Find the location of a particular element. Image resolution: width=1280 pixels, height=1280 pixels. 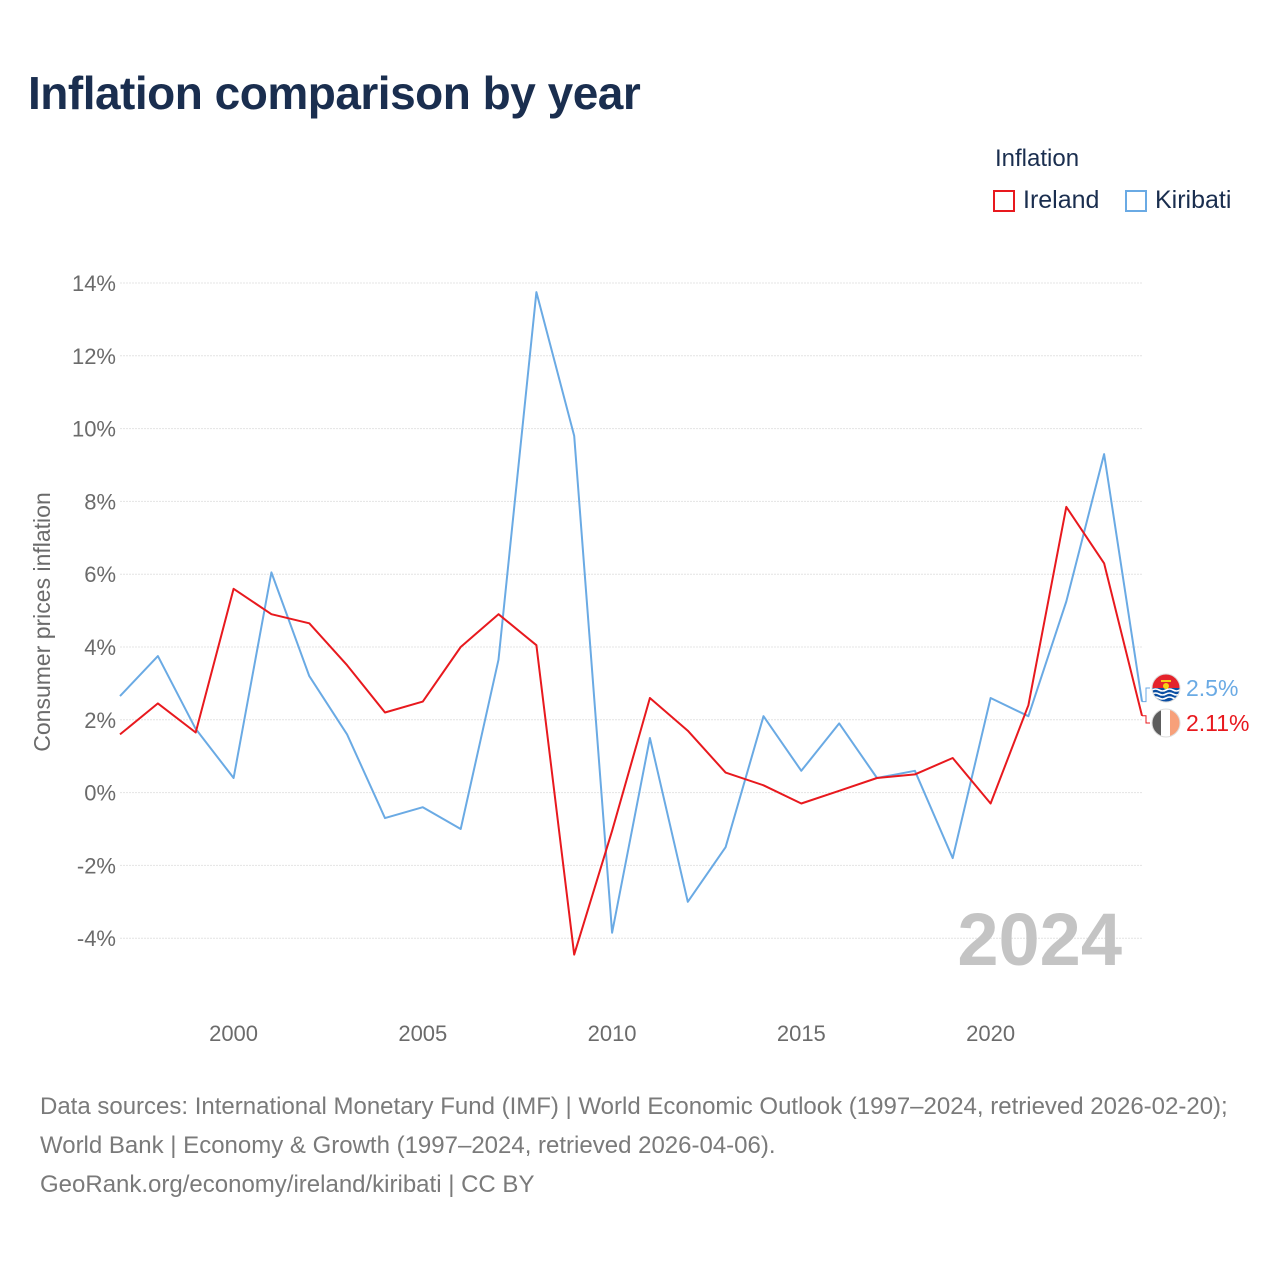

end-label-connector-kiribati is located at coordinates (1146, 695).